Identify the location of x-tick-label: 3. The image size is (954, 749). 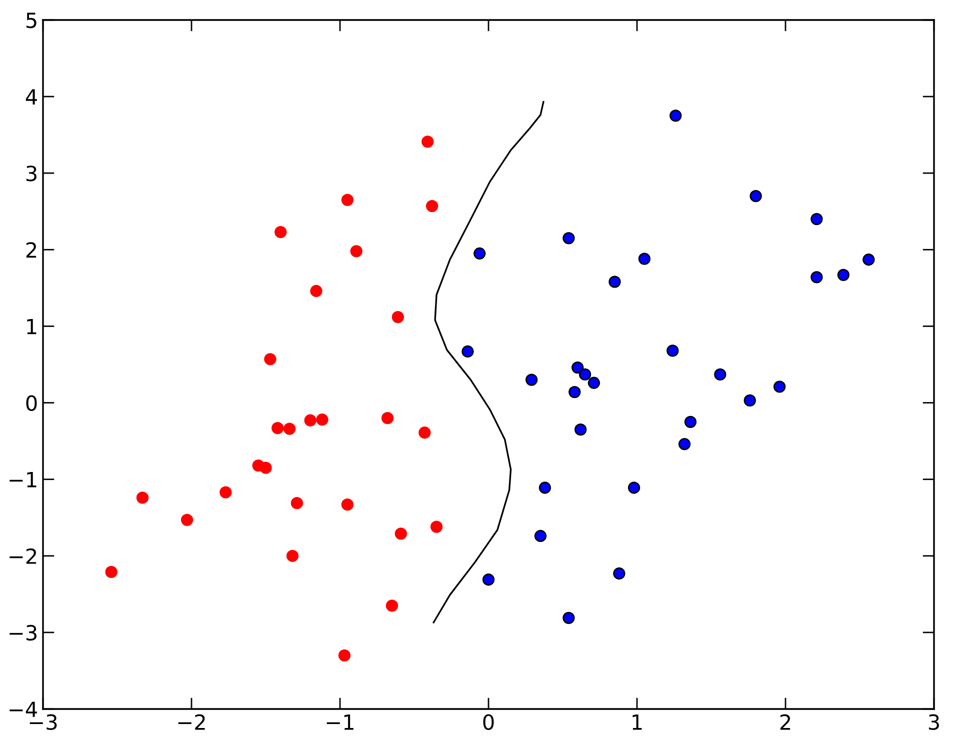
(933, 722).